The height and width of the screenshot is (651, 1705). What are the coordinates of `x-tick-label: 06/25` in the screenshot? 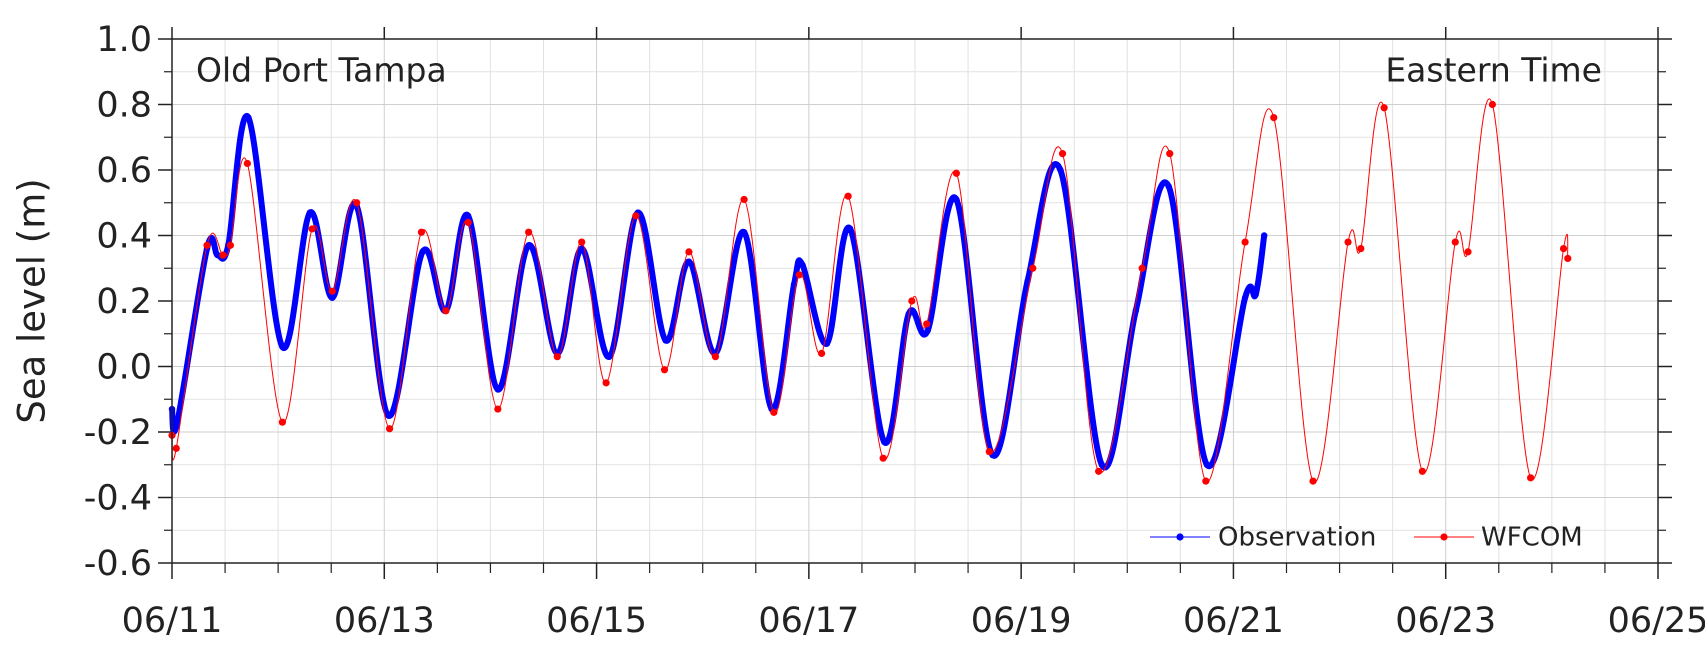 It's located at (1656, 621).